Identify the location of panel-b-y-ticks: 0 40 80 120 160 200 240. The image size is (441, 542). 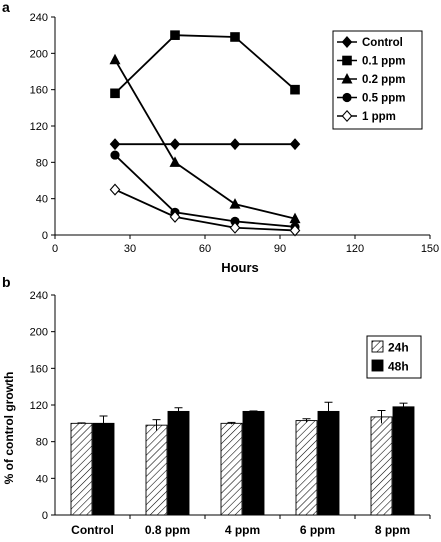
(42, 406).